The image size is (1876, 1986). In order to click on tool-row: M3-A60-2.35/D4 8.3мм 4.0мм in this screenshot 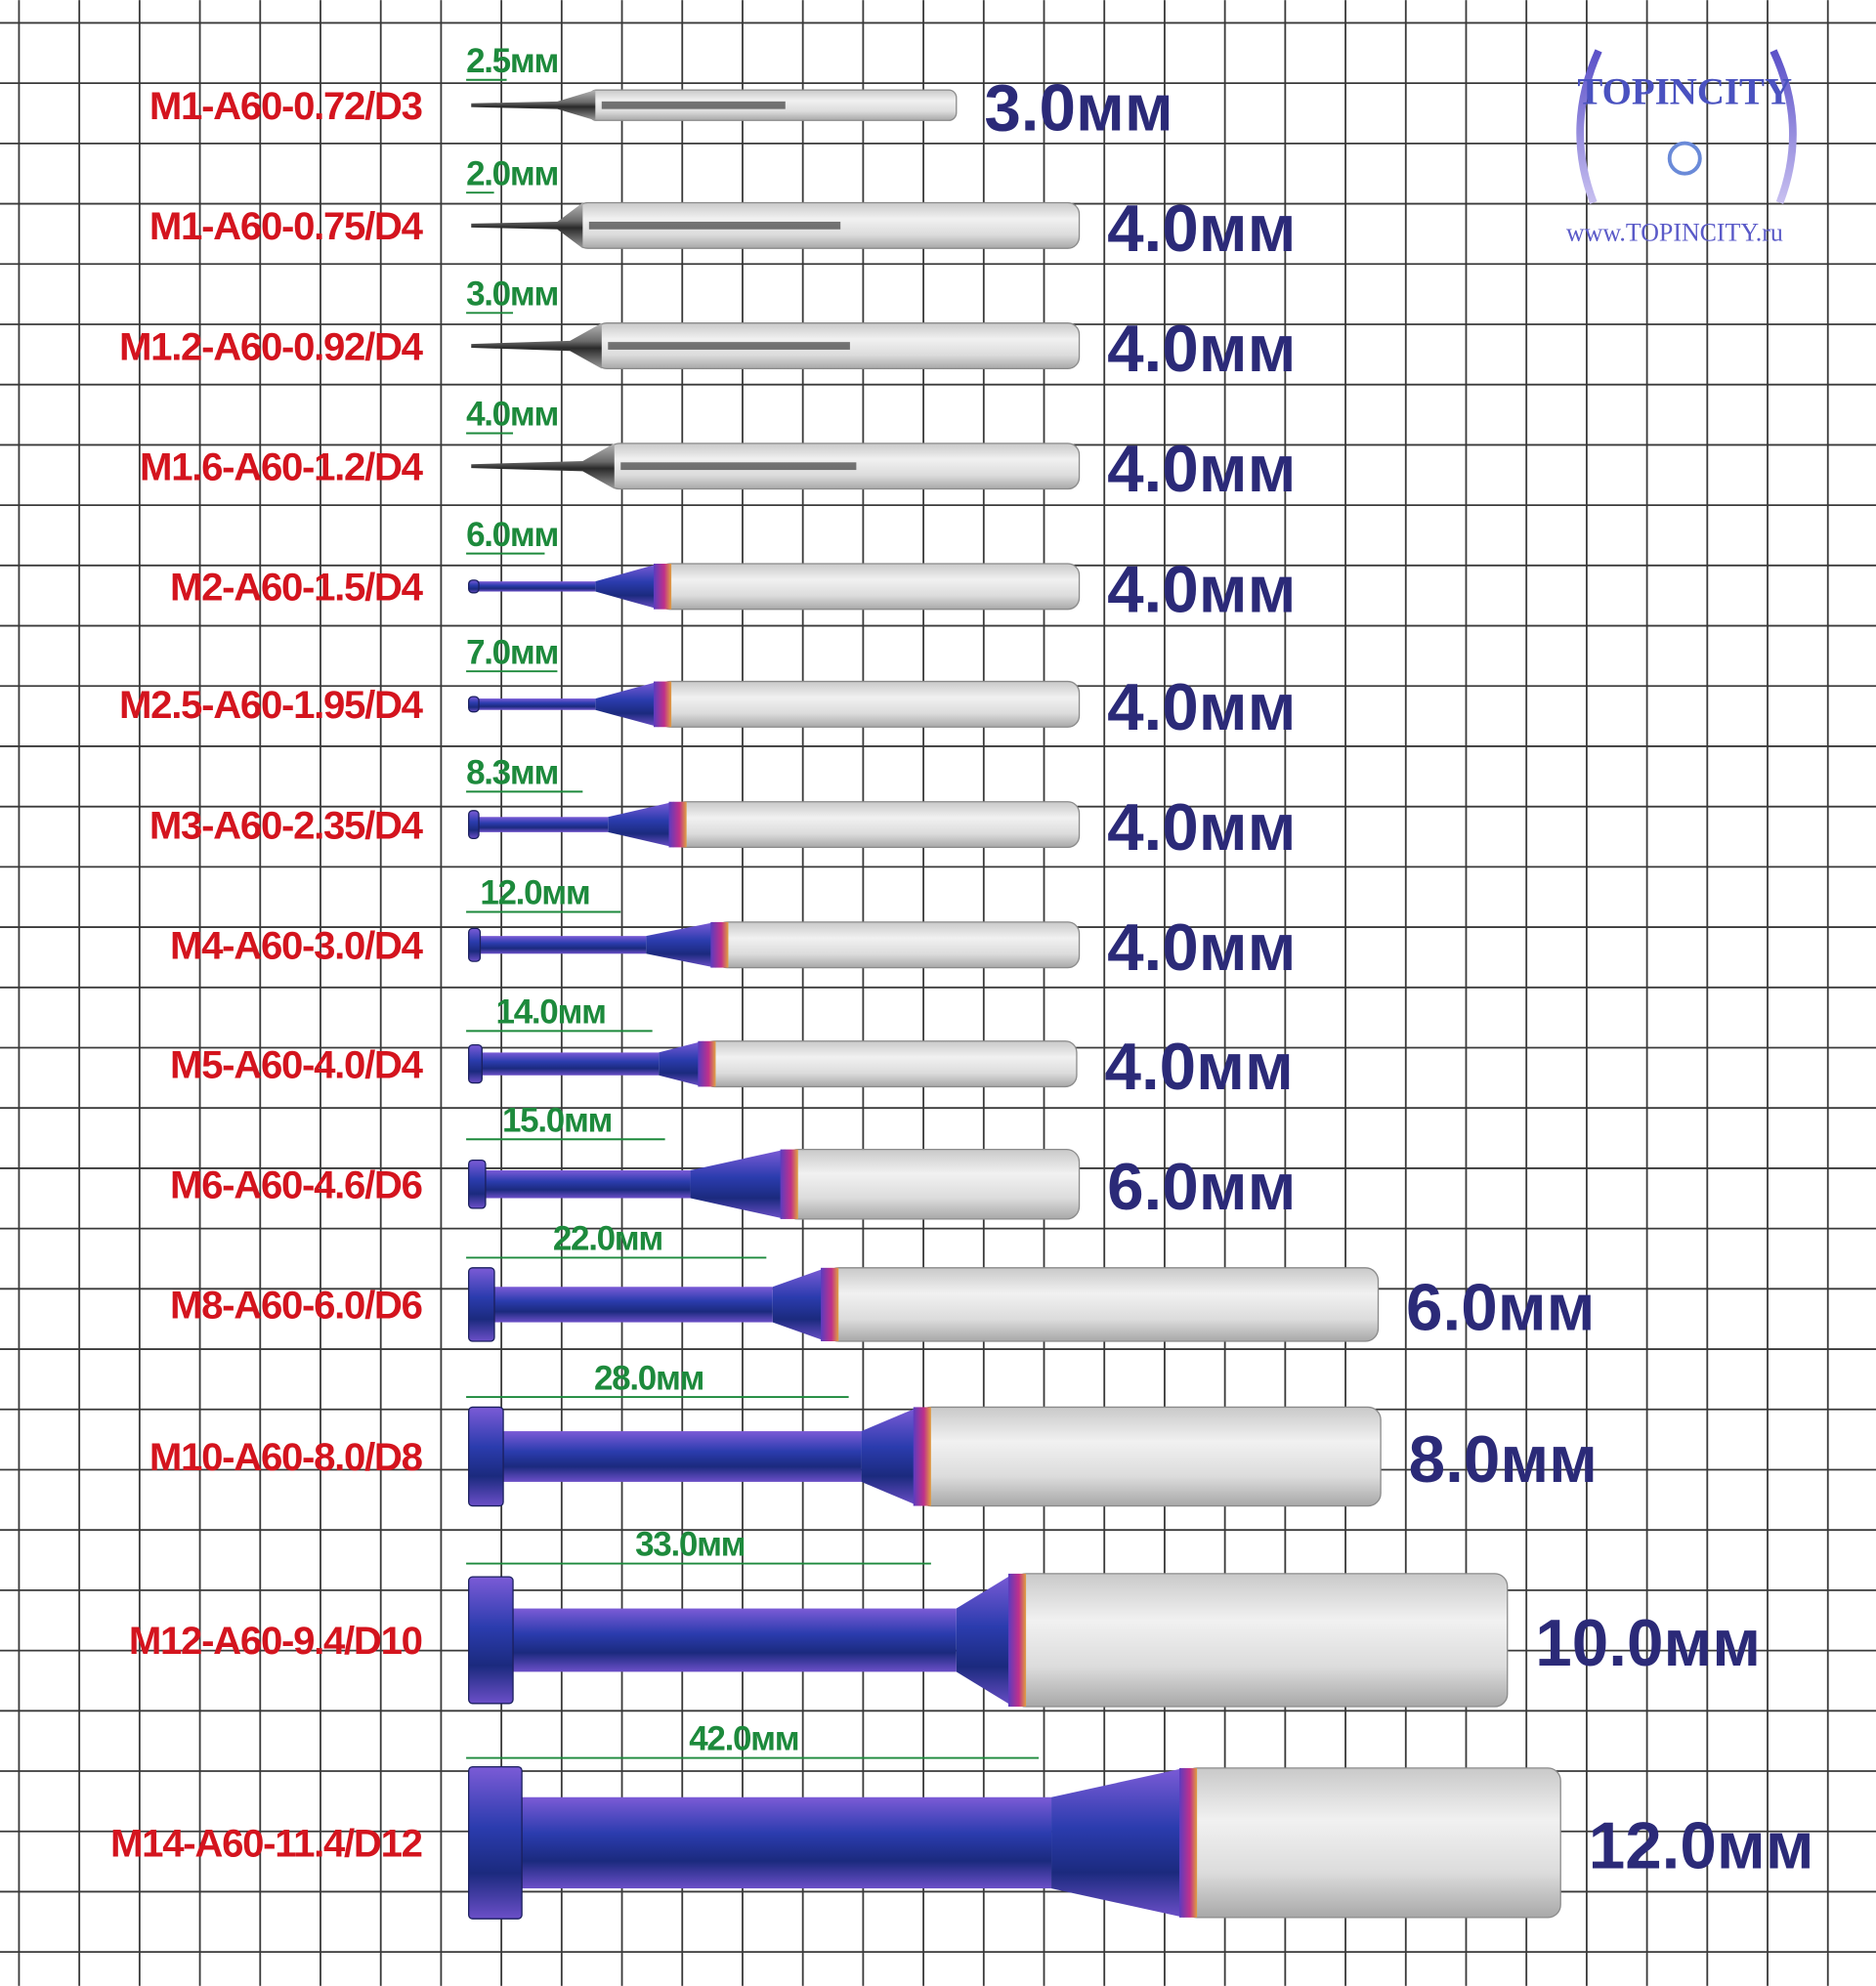, I will do `click(723, 809)`.